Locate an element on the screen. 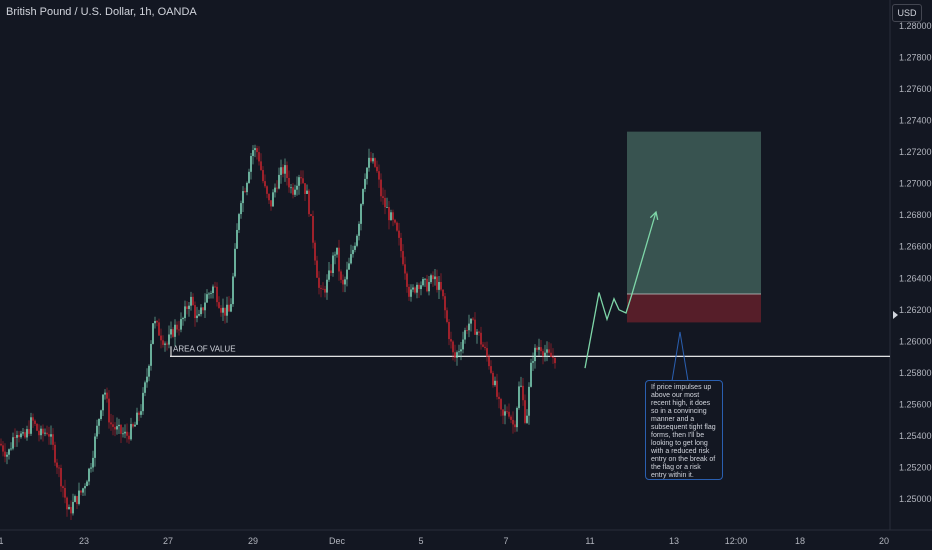  x-tick-label: 29 is located at coordinates (253, 541).